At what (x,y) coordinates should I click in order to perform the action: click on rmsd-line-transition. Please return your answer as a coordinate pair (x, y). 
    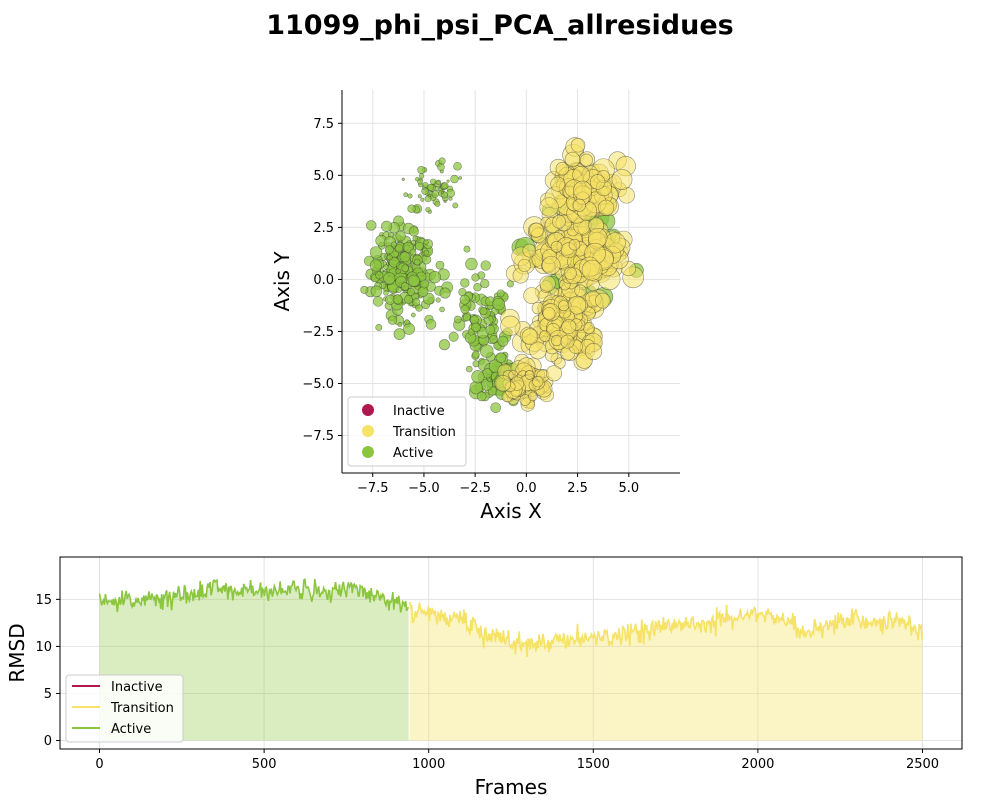
    Looking at the image, I should click on (665, 629).